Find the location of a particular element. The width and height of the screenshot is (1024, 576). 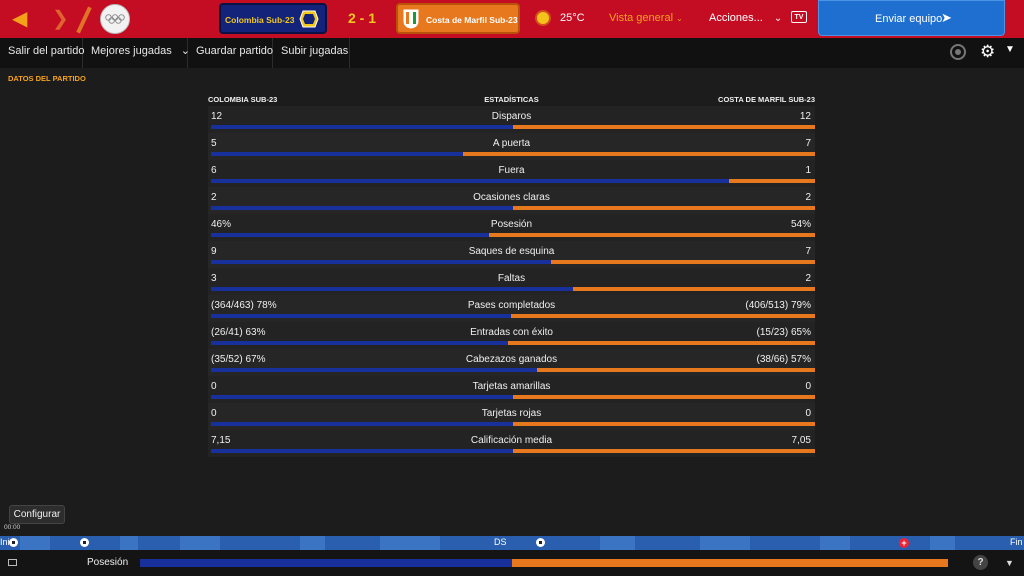

stat-row: 3 Faltas 2 is located at coordinates (511, 281).